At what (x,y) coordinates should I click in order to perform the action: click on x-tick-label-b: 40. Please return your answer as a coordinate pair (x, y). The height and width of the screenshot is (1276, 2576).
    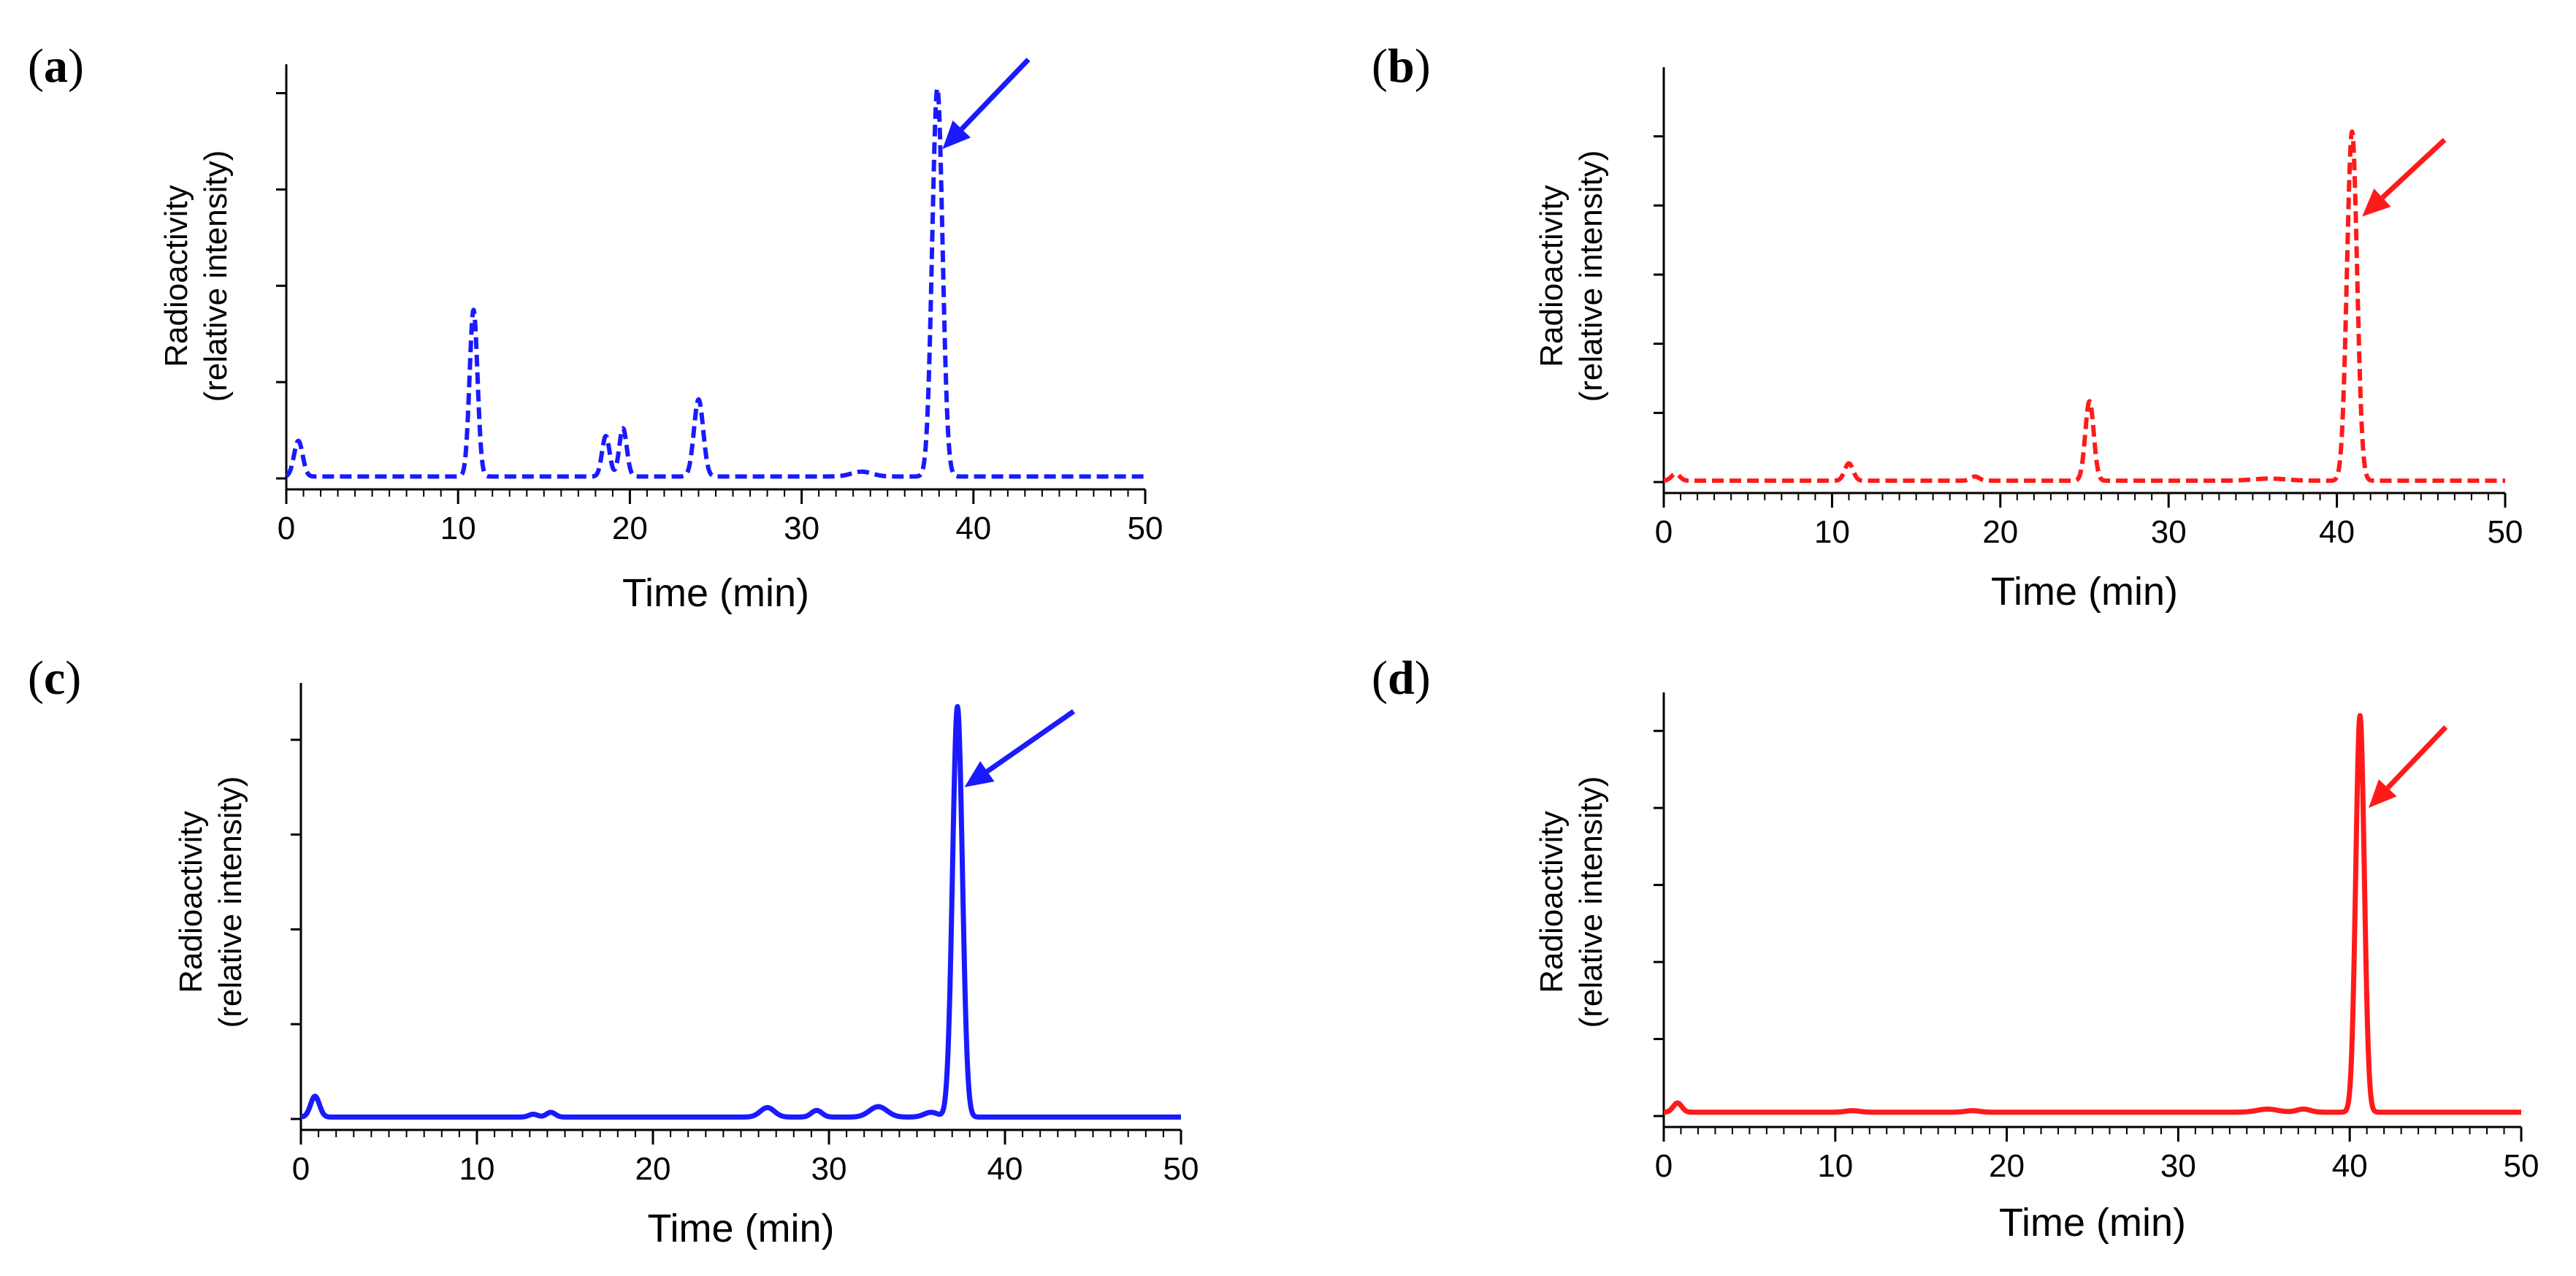
    Looking at the image, I should click on (2337, 532).